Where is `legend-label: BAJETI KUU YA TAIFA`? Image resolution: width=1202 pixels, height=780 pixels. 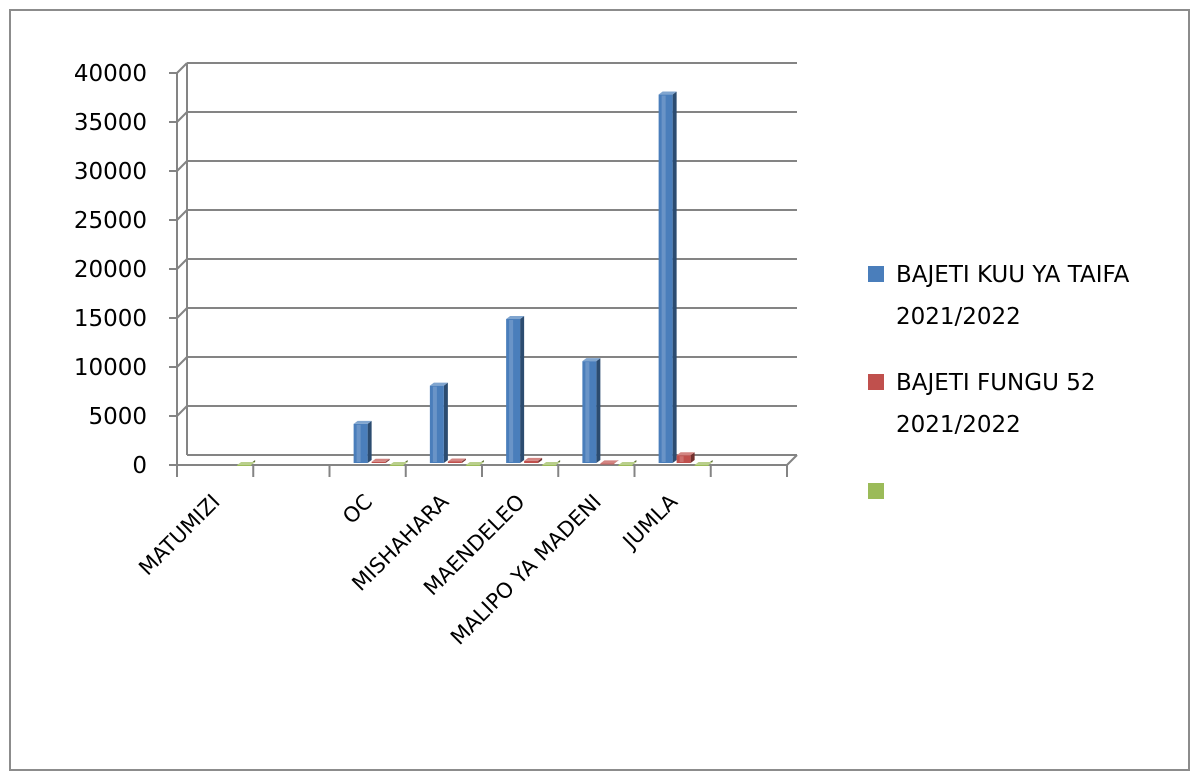 legend-label: BAJETI KUU YA TAIFA is located at coordinates (1013, 275).